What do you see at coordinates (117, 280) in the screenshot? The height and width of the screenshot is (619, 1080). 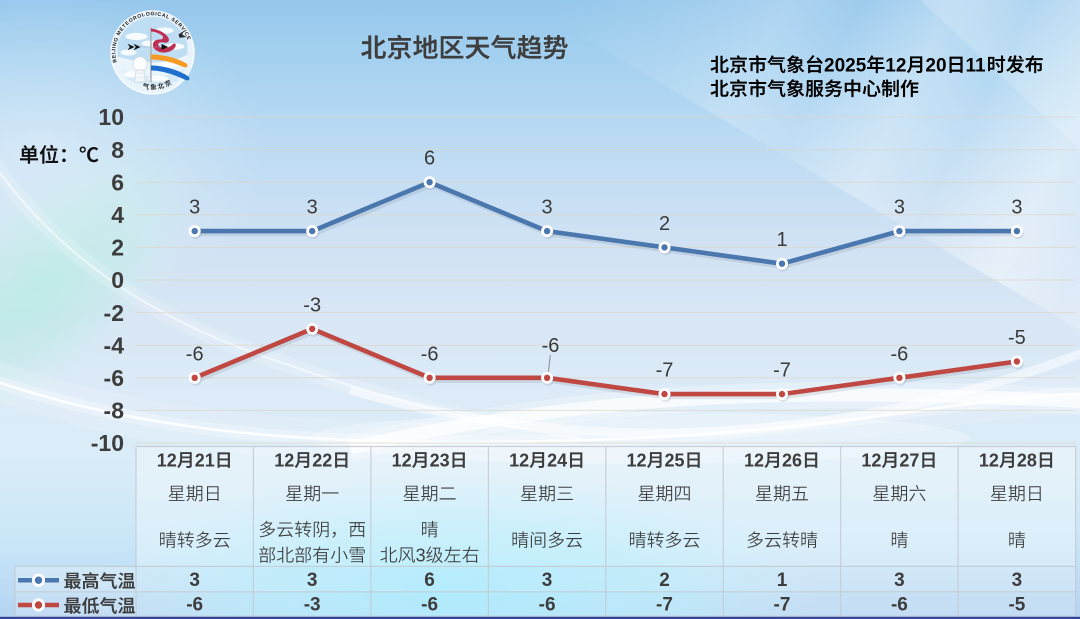 I see `svg-text: 0` at bounding box center [117, 280].